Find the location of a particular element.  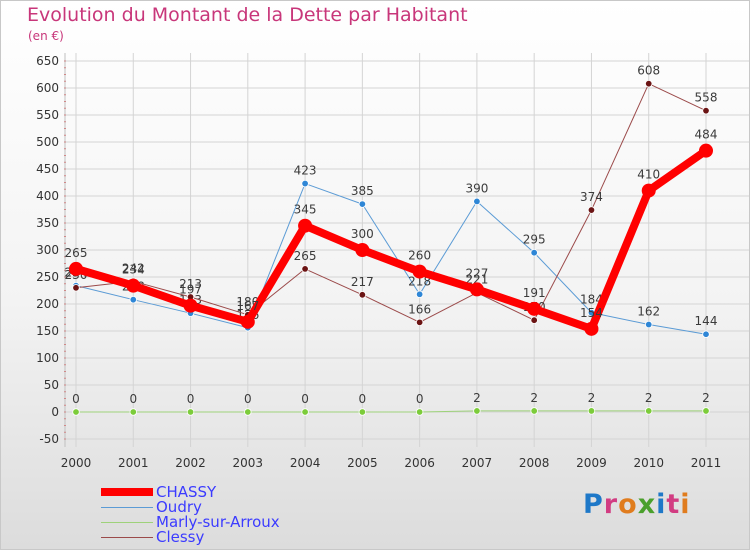

data-label: 167 is located at coordinates (247, 306).